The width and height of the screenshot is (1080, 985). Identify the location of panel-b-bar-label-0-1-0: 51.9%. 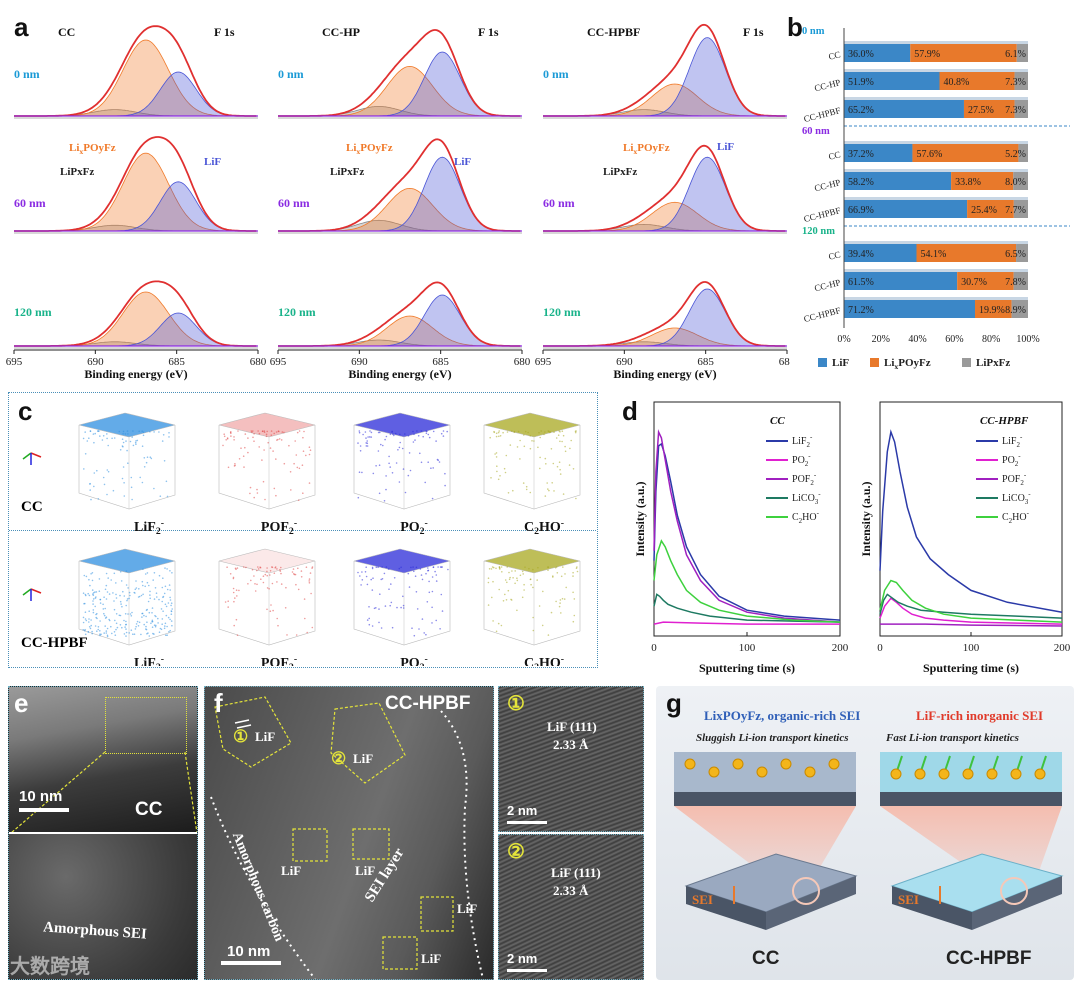
(861, 82).